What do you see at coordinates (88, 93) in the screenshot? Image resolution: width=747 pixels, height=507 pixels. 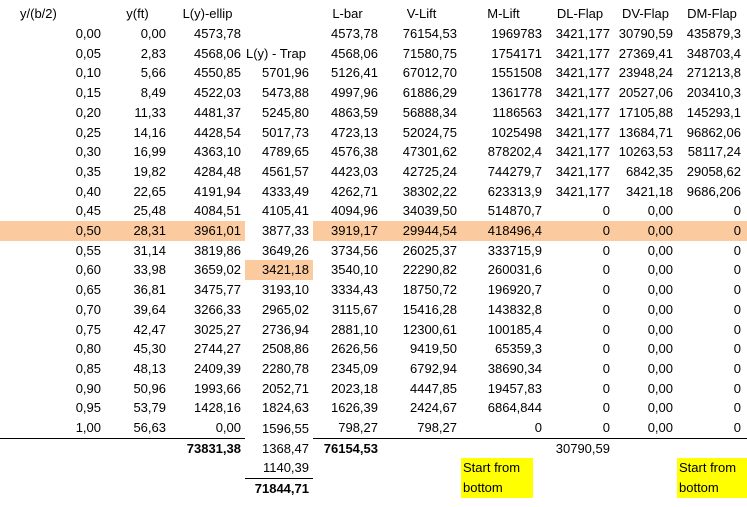 I see `table-cell: 0,15` at bounding box center [88, 93].